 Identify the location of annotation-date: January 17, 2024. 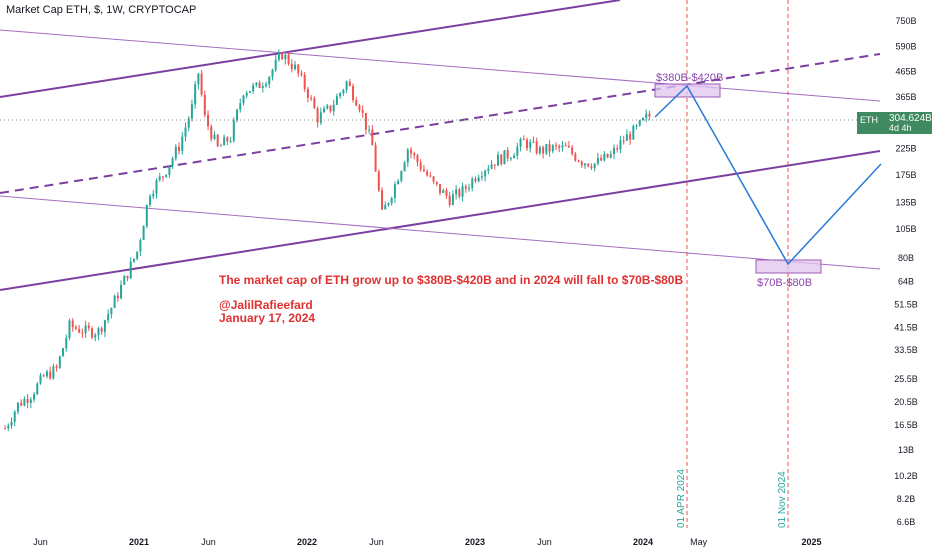
(267, 318).